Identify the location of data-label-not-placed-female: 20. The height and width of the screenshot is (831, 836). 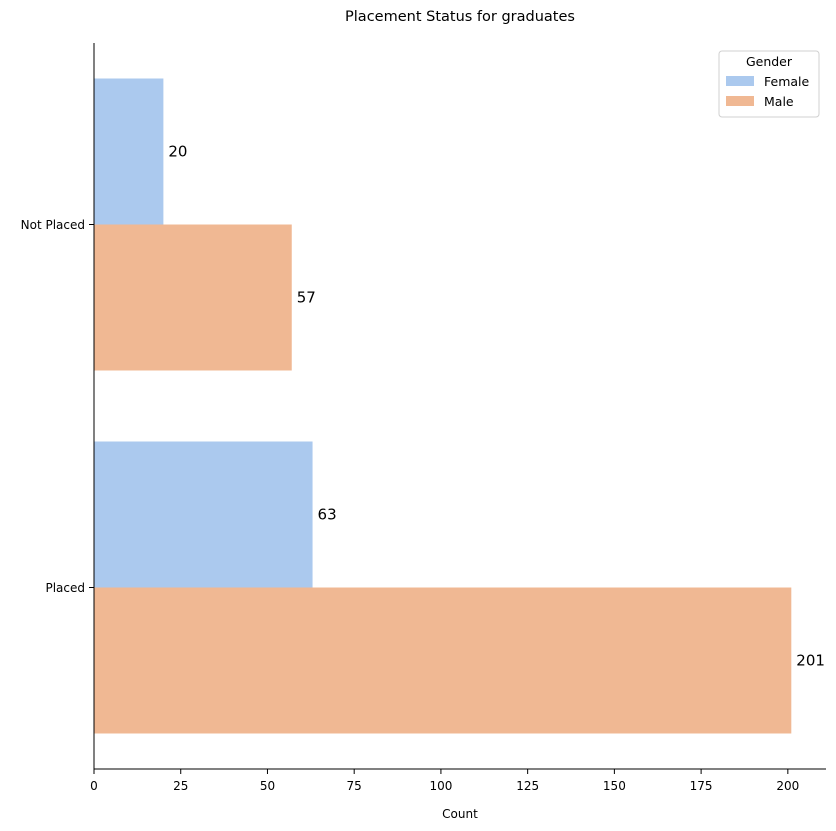
(177, 152).